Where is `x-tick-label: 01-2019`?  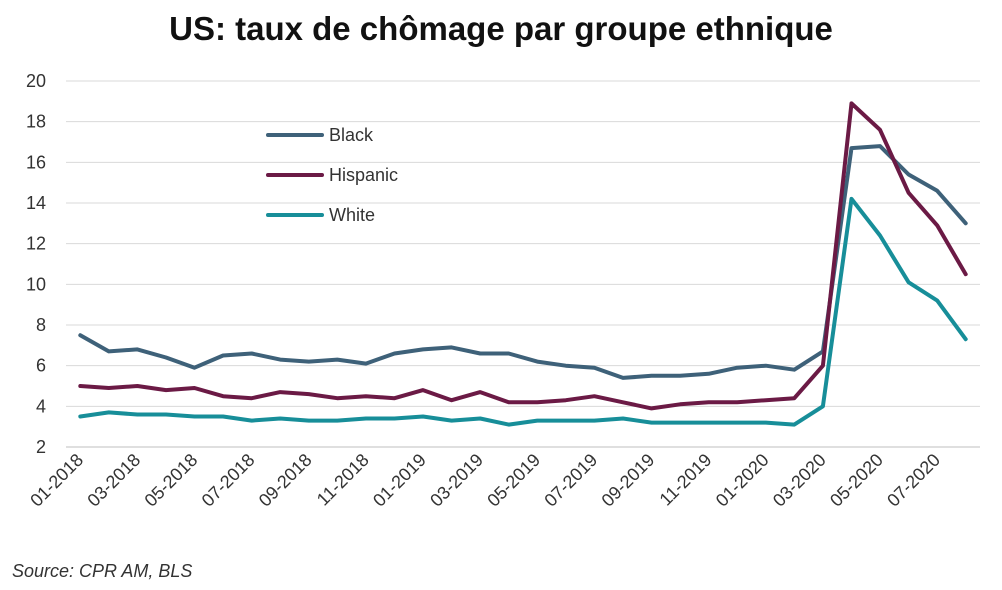 x-tick-label: 01-2019 is located at coordinates (399, 480).